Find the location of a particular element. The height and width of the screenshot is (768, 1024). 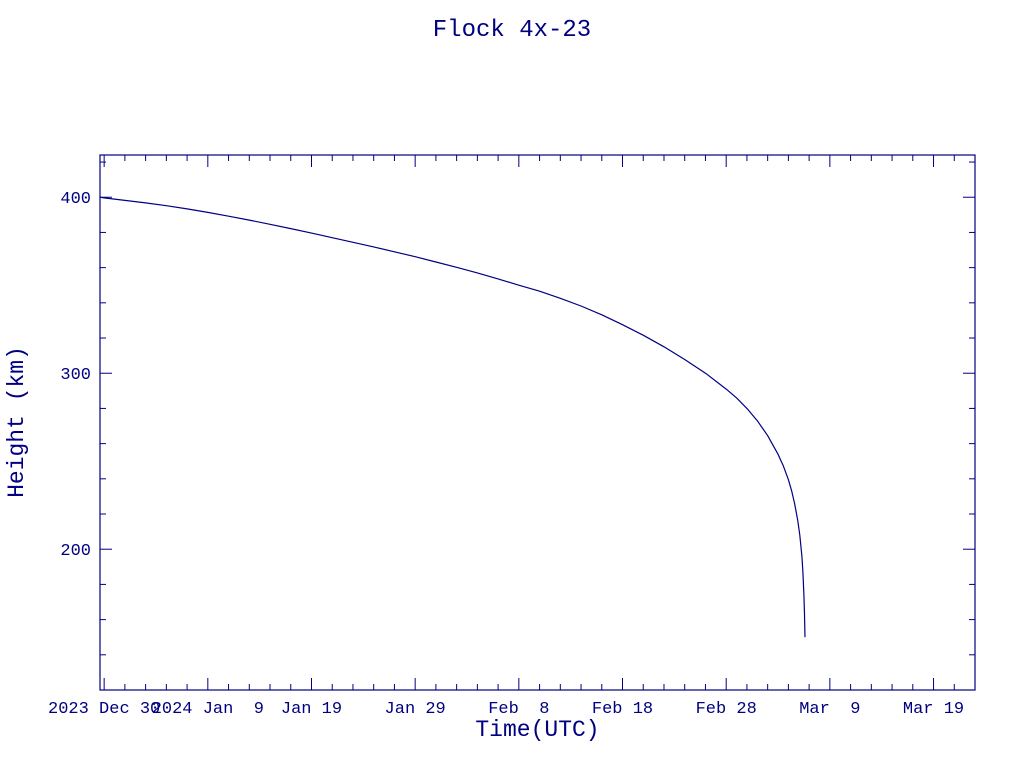

x-tick-label: Feb 8 is located at coordinates (518, 709).